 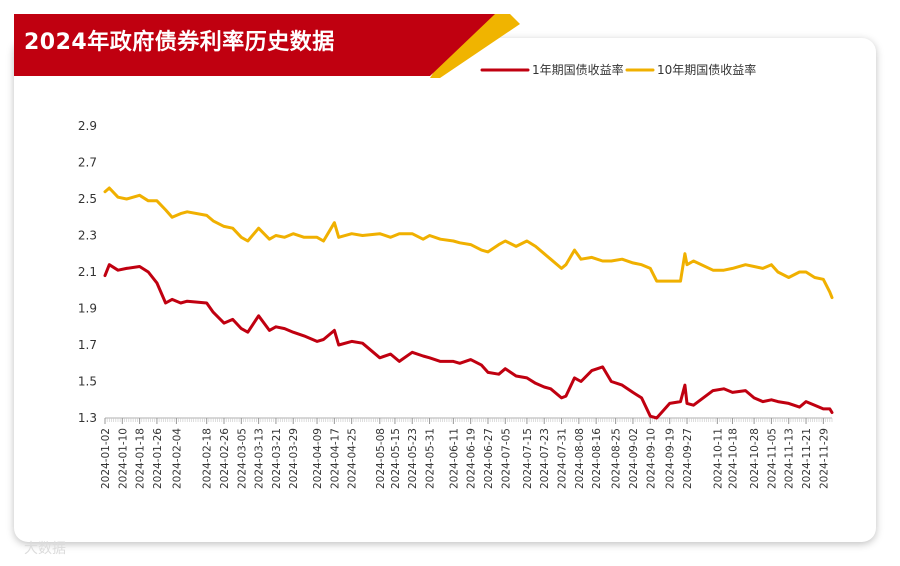 I want to click on watermark: 大数据, so click(x=45, y=549).